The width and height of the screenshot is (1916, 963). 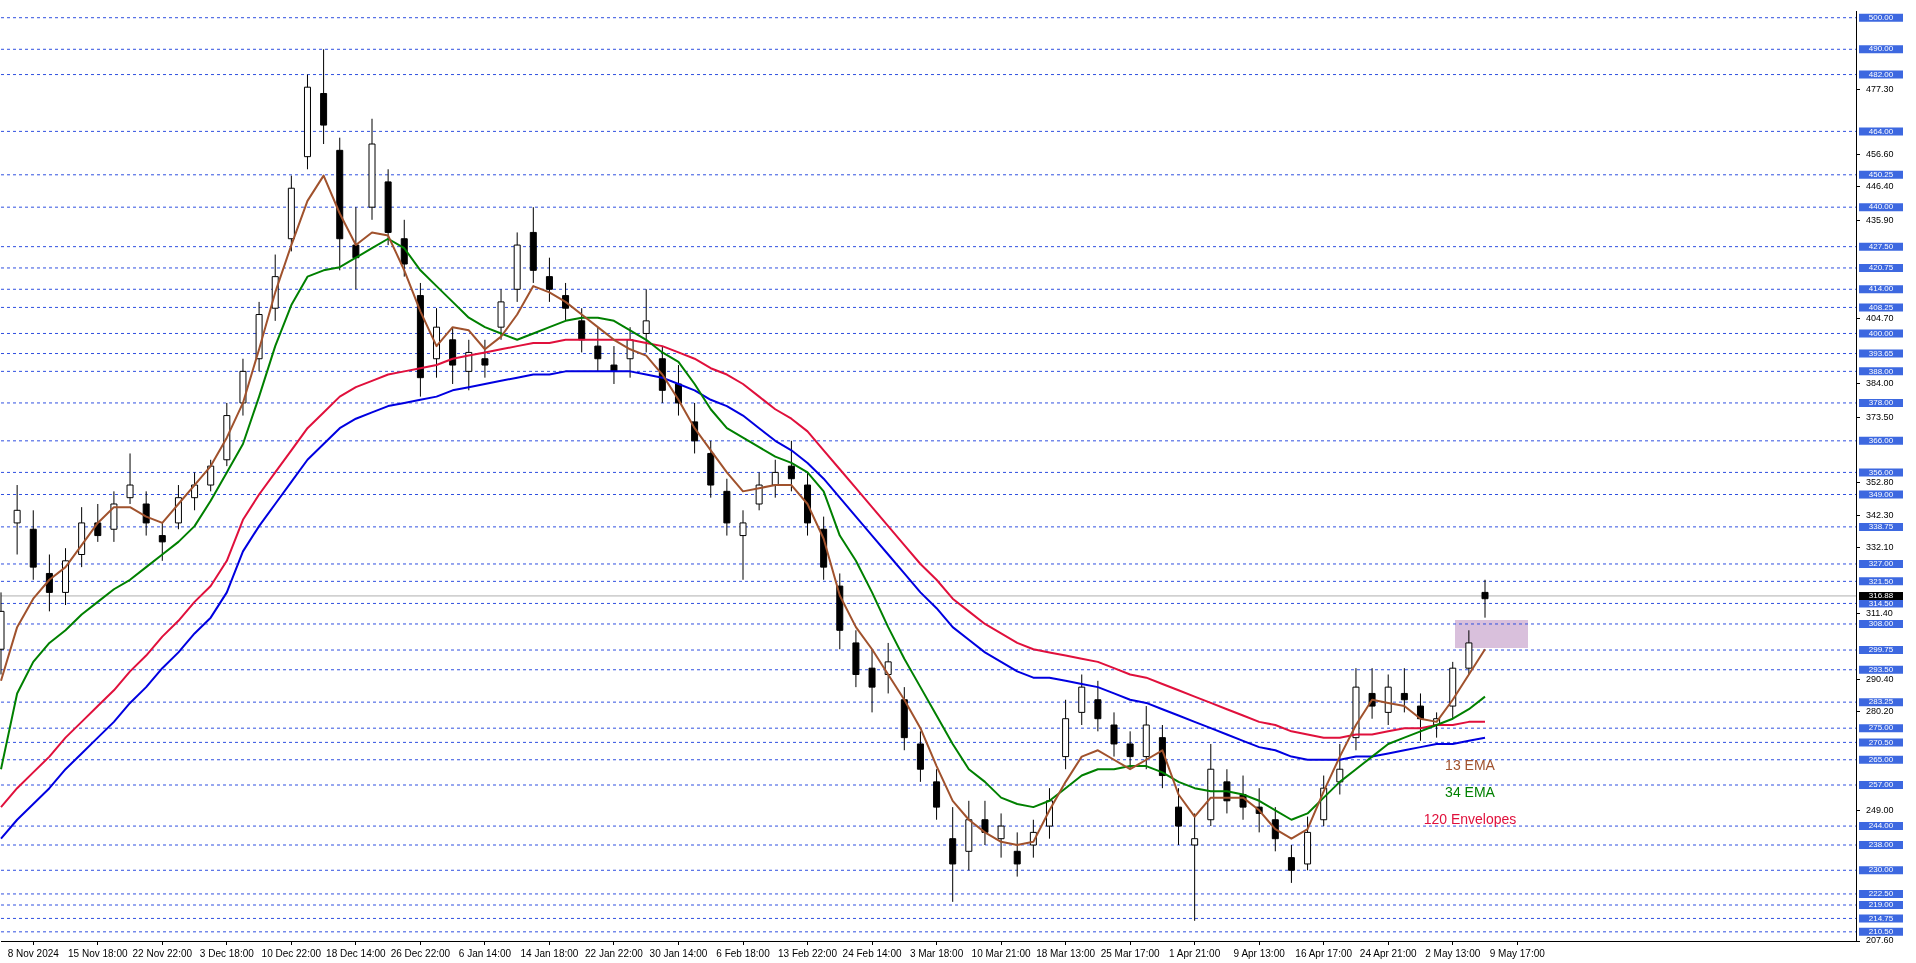 What do you see at coordinates (1880, 219) in the screenshot?
I see `y-tick-label: 435.90` at bounding box center [1880, 219].